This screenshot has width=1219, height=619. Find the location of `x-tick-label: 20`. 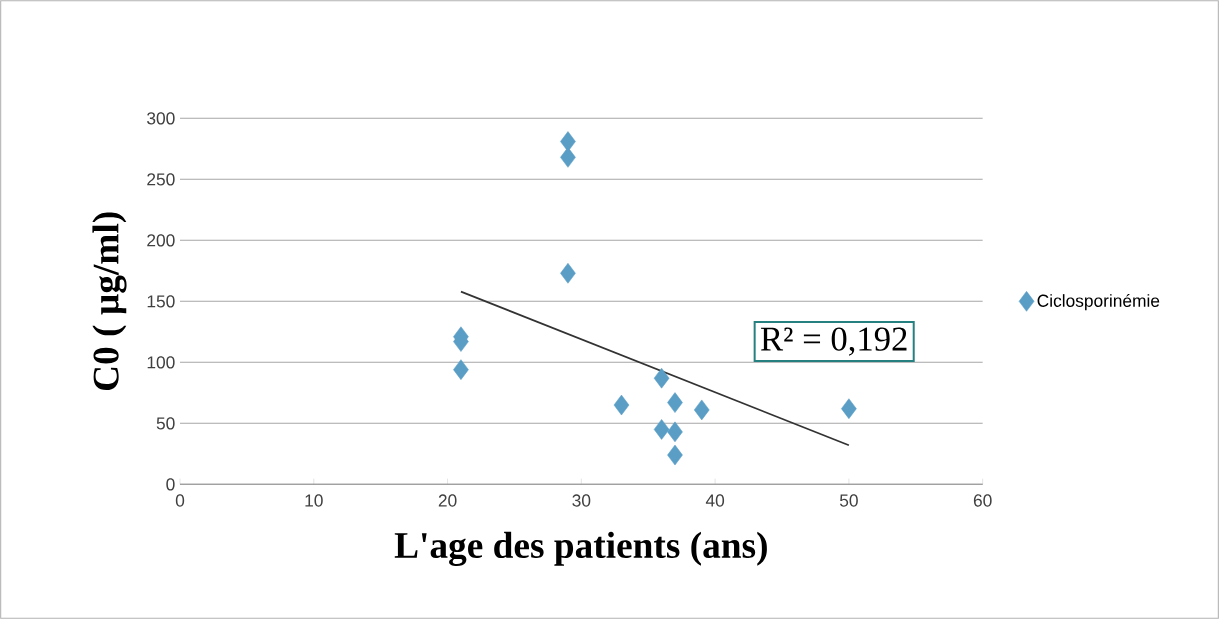

x-tick-label: 20 is located at coordinates (447, 500).